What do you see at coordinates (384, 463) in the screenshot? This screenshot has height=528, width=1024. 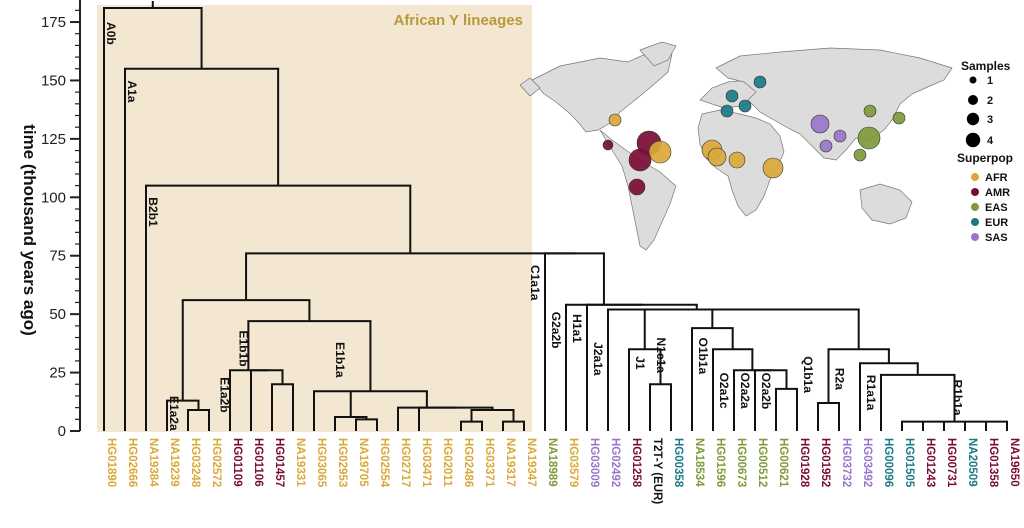 I see `leaf-label: HG02554` at bounding box center [384, 463].